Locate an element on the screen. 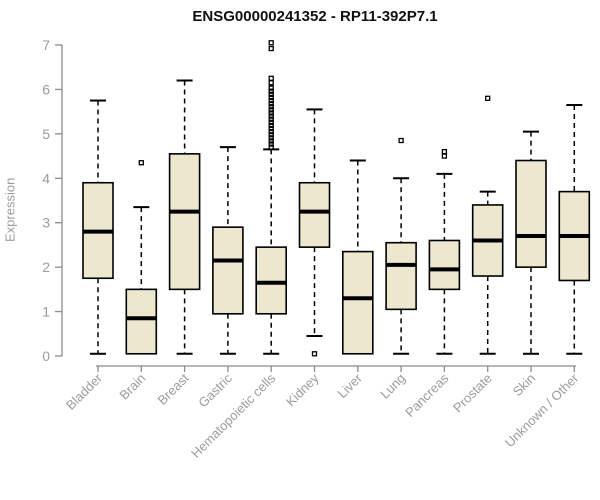 This screenshot has width=600, height=500. x-tick-label: Unknown / Other is located at coordinates (542, 410).